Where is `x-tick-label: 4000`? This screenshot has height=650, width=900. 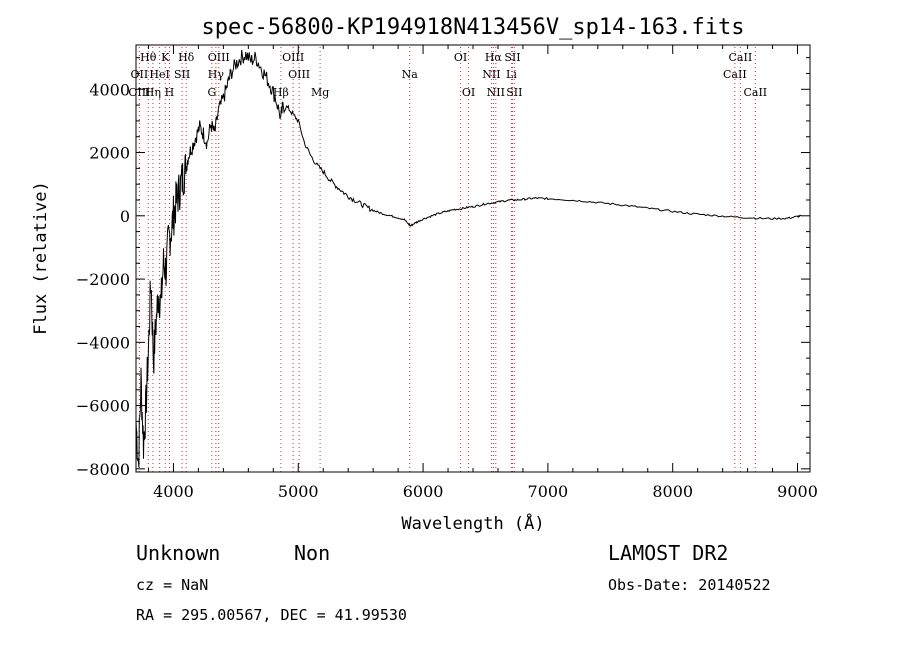 x-tick-label: 4000 is located at coordinates (173, 491).